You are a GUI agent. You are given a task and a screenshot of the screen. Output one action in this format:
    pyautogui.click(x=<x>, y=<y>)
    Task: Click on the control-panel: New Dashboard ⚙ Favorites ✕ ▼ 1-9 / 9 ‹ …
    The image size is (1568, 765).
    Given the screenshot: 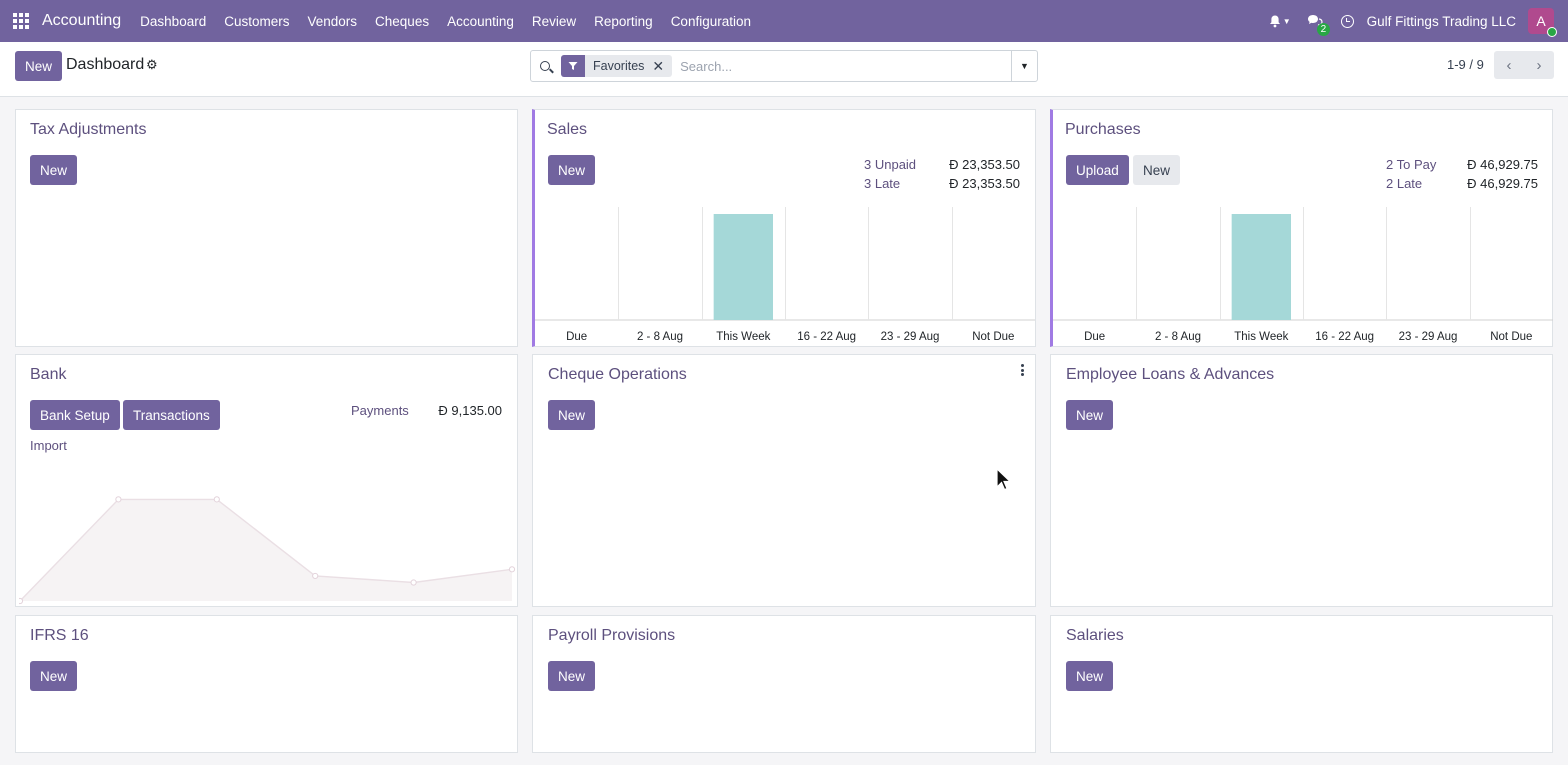 What is the action you would take?
    pyautogui.click(x=784, y=69)
    